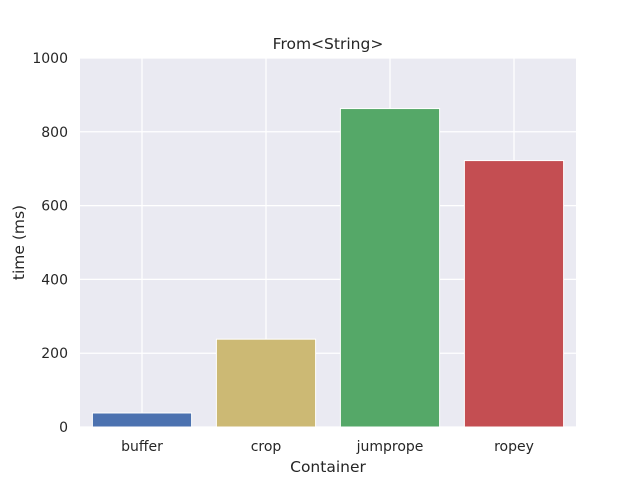 This screenshot has width=640, height=480. I want to click on bar-jumprope, so click(390, 268).